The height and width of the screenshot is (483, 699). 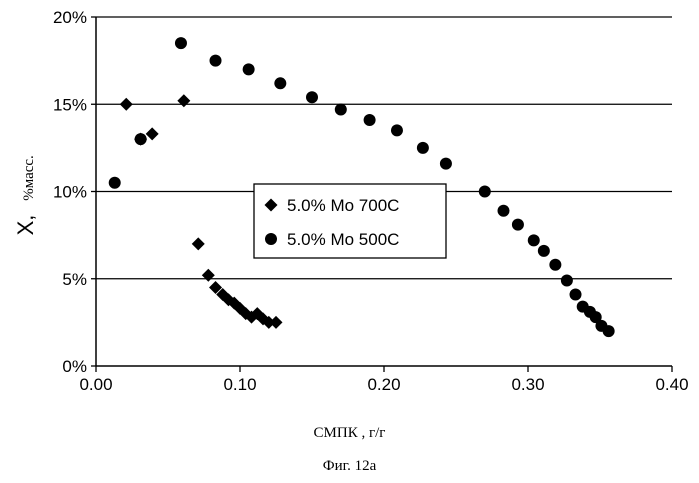 I want to click on x-axis-title: СМПК , г/г, so click(x=349, y=433).